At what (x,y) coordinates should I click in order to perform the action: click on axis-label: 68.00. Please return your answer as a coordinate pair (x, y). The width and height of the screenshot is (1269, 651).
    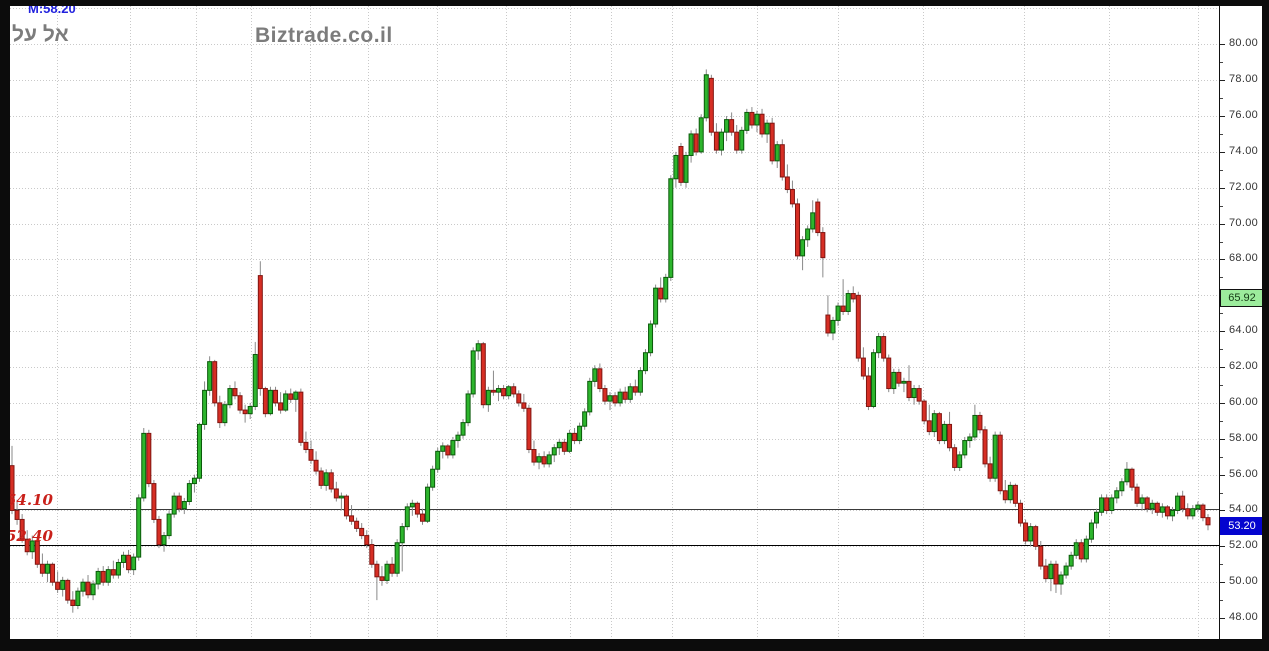
    Looking at the image, I should click on (1244, 258).